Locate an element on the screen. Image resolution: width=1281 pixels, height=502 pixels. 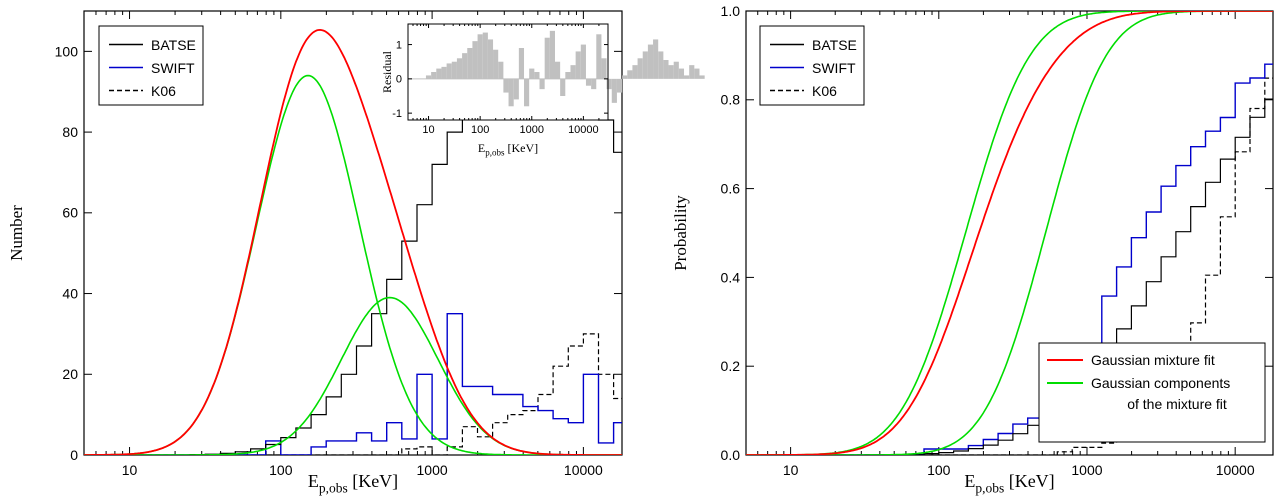
y-tick-label: 0.4 is located at coordinates (731, 277).